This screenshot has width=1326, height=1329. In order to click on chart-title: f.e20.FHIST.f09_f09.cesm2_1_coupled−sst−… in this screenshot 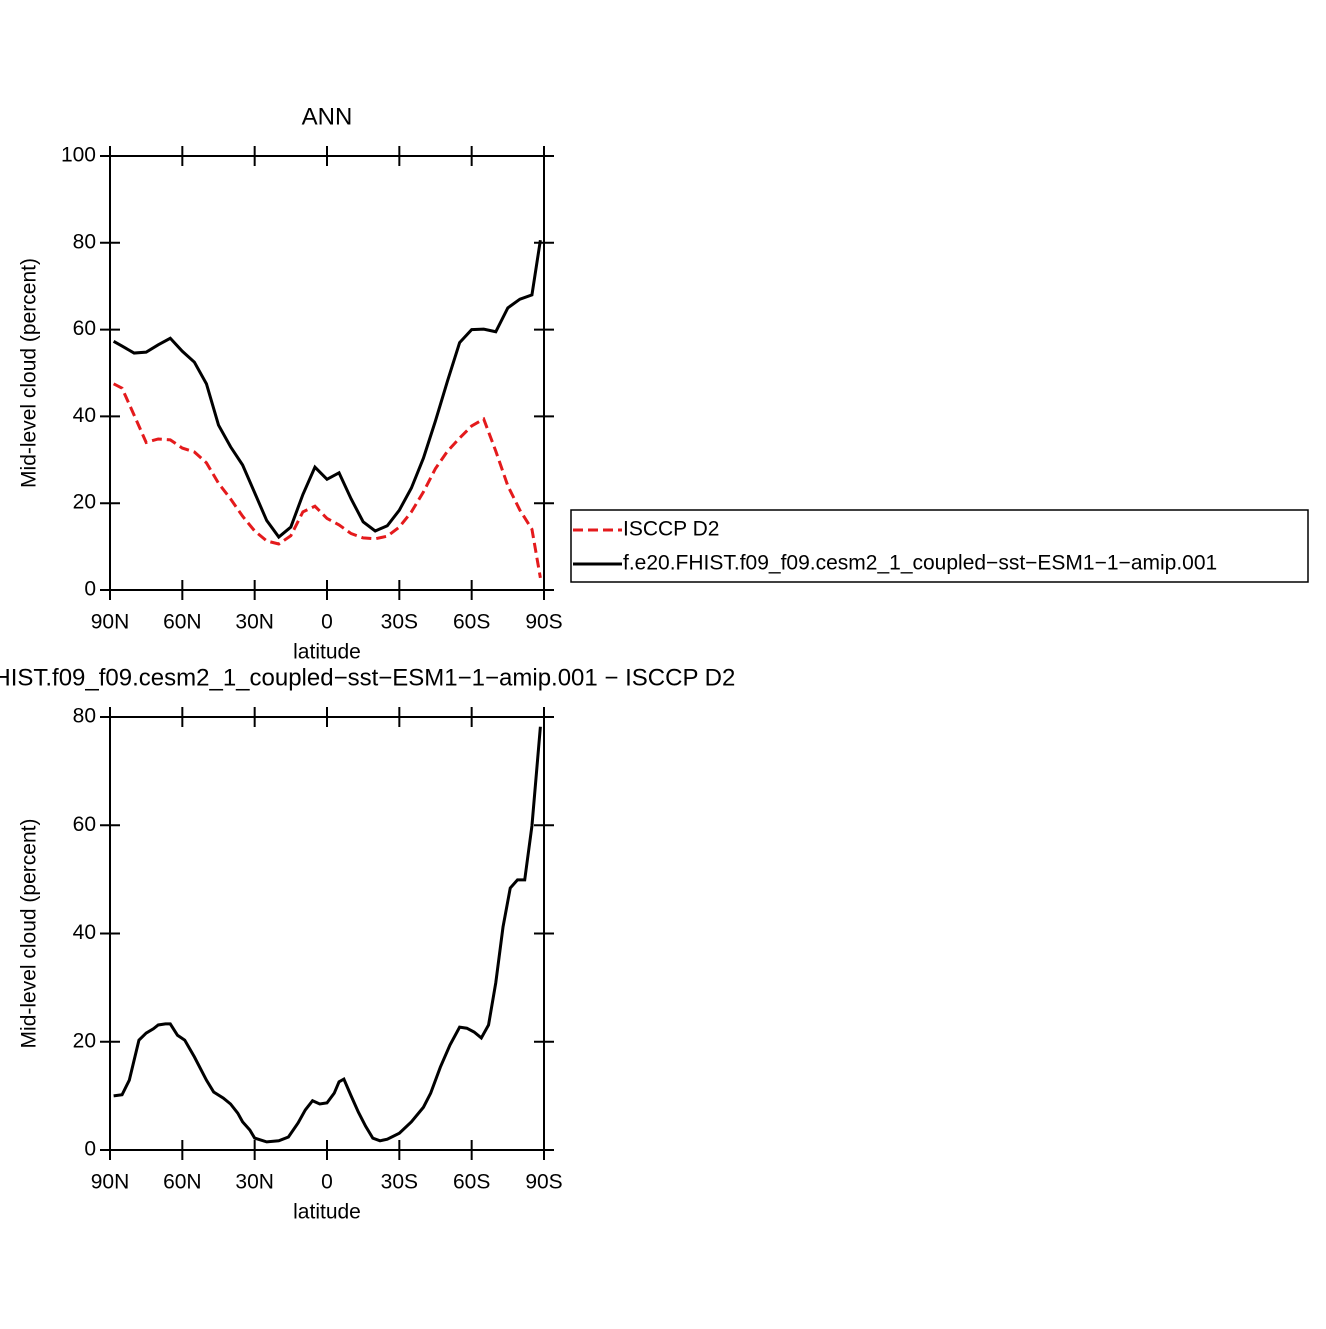, I will do `click(367, 677)`.